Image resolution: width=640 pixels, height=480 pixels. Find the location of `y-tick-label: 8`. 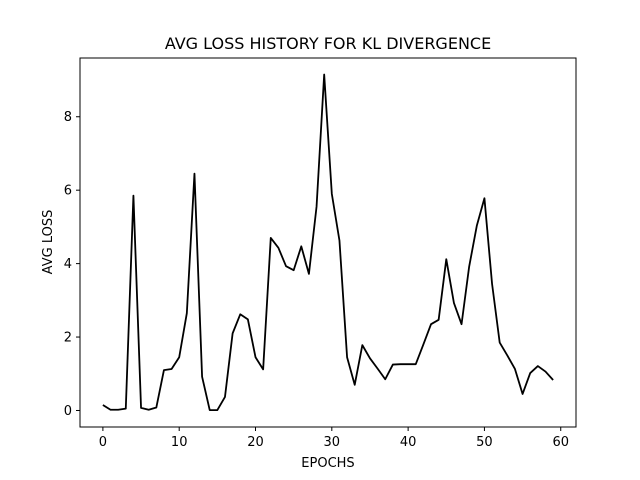

y-tick-label: 8 is located at coordinates (68, 117).